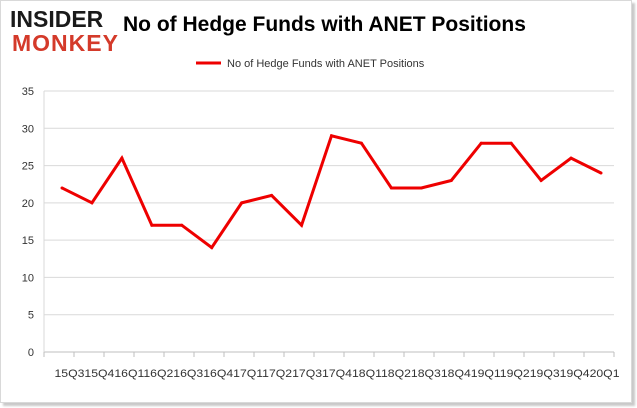  I want to click on logo-line1: INSIDER, so click(57, 19).